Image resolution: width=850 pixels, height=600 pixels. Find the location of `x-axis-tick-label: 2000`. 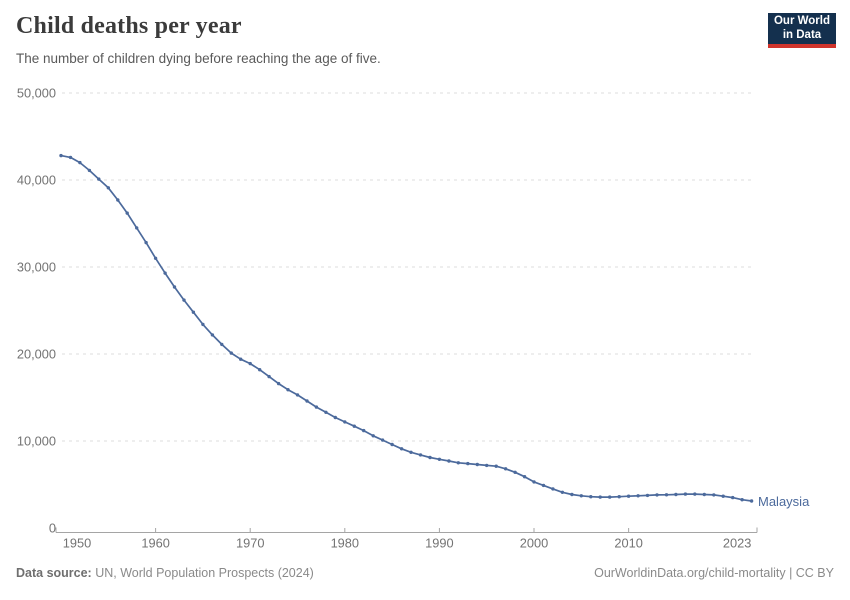

x-axis-tick-label: 2000 is located at coordinates (534, 543).